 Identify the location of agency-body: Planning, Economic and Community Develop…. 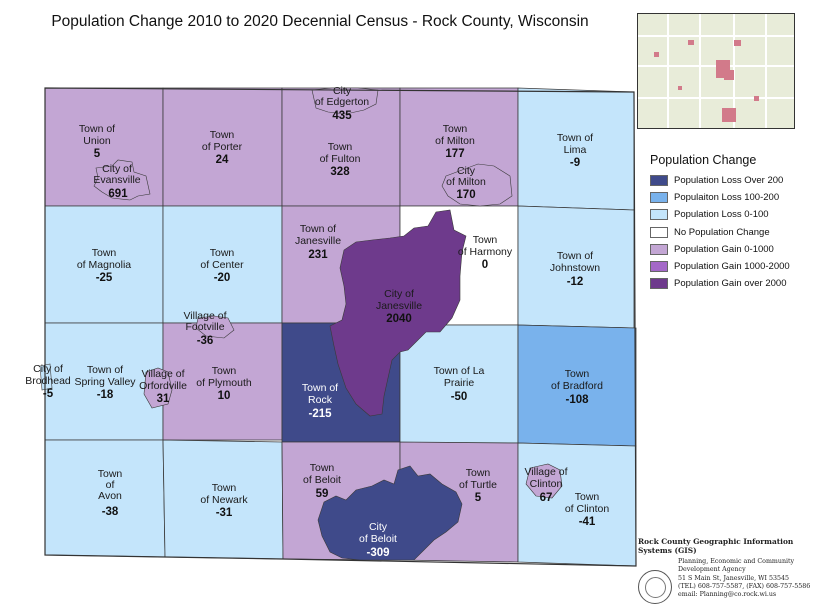
(727, 581).